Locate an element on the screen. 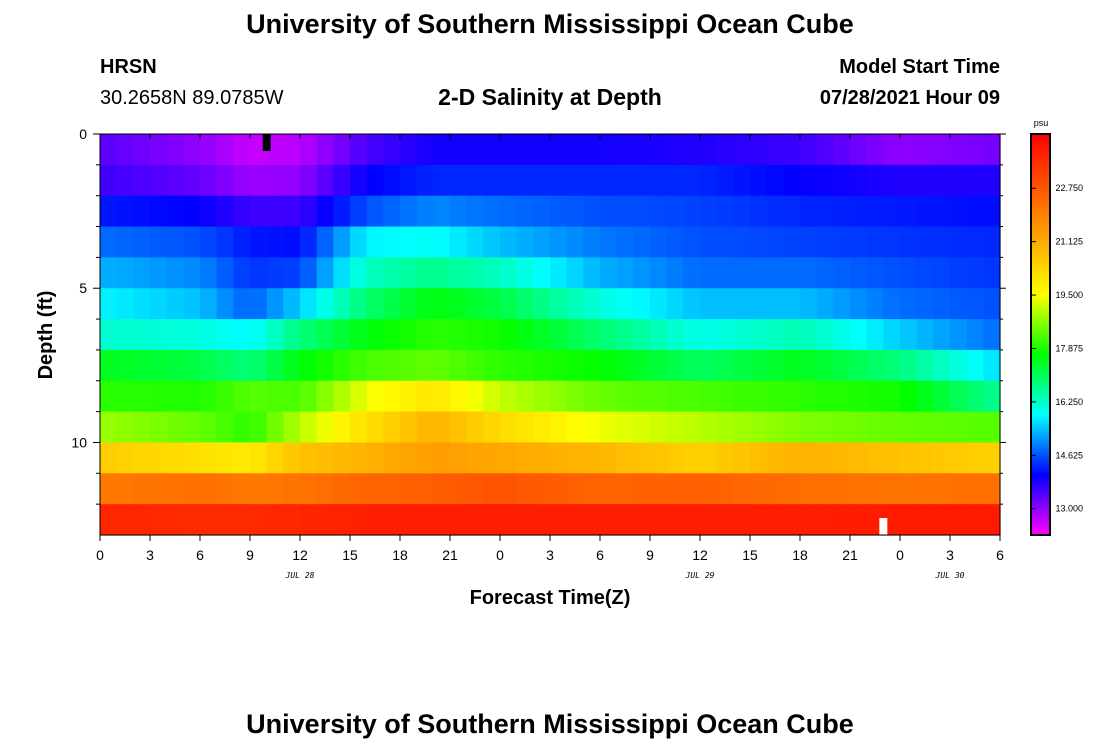 This screenshot has height=750, width=1100. x-tick-label: 21 is located at coordinates (450, 555).